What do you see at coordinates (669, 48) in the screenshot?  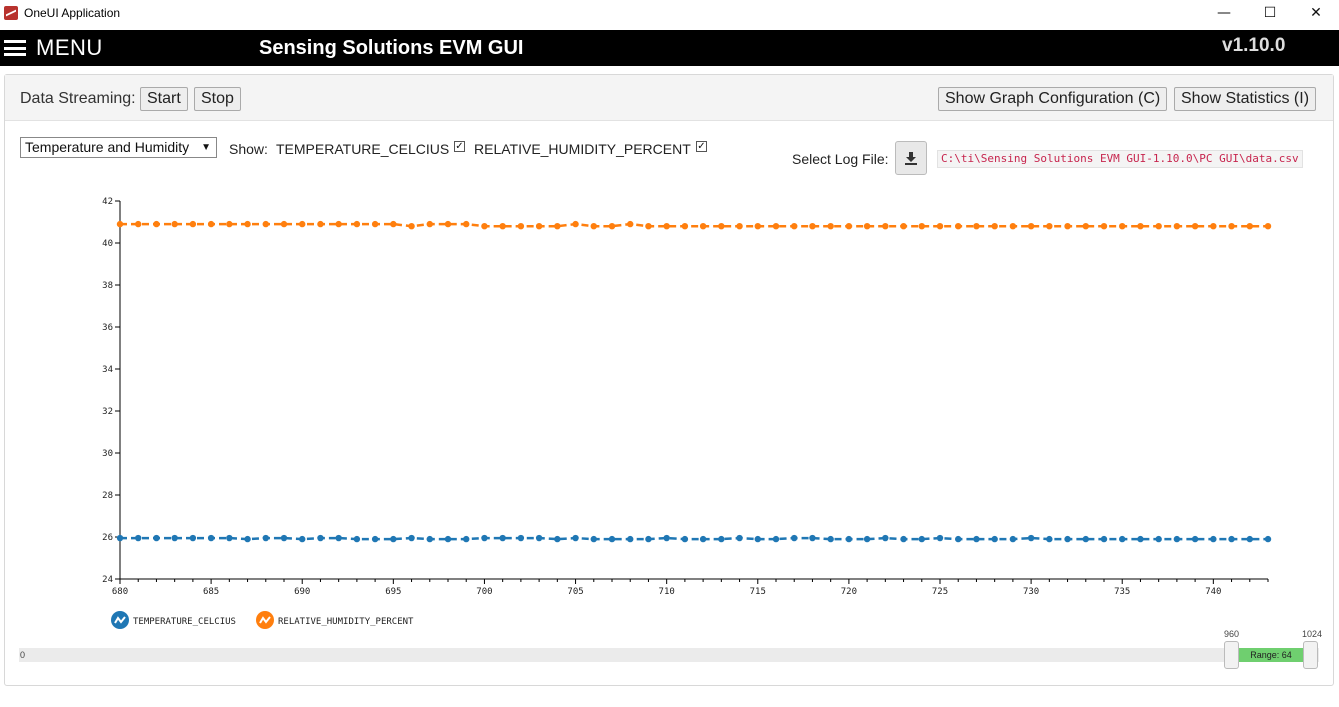 I see `app-header: MENU Sensing Solutions EVM GUI v1.10.0` at bounding box center [669, 48].